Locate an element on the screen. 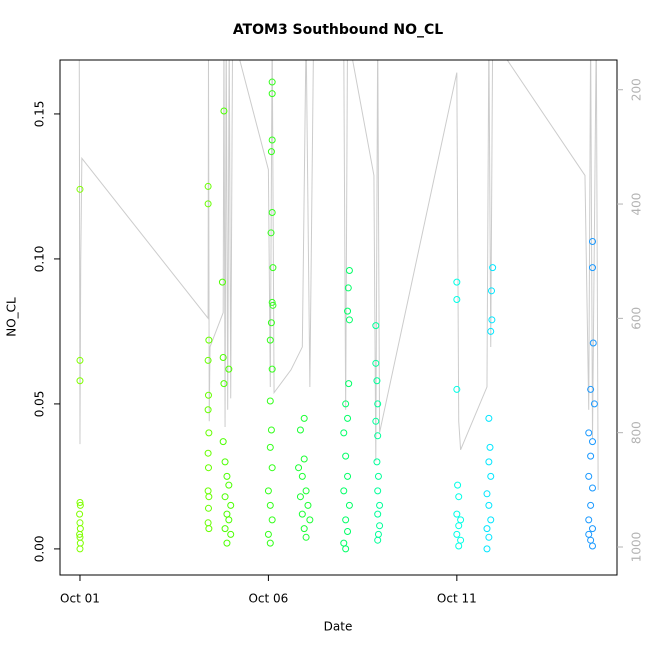  x-tick-label: Oct 11 is located at coordinates (457, 599).